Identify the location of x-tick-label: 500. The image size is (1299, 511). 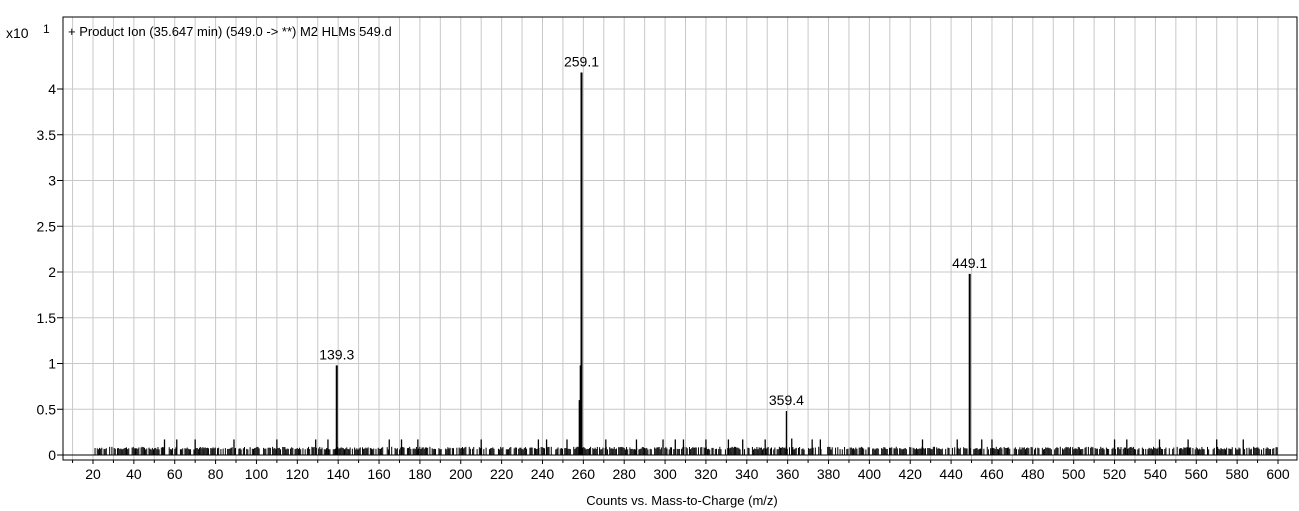
(1074, 474).